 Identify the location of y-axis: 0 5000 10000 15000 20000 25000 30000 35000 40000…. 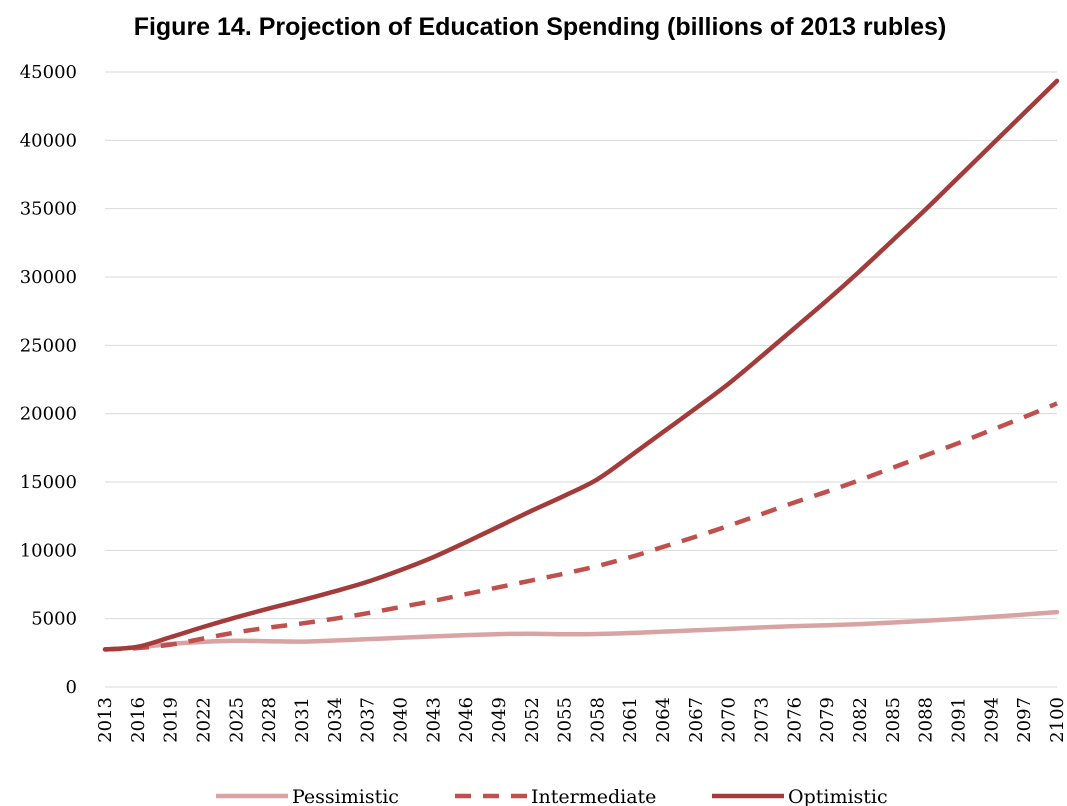
(48, 380).